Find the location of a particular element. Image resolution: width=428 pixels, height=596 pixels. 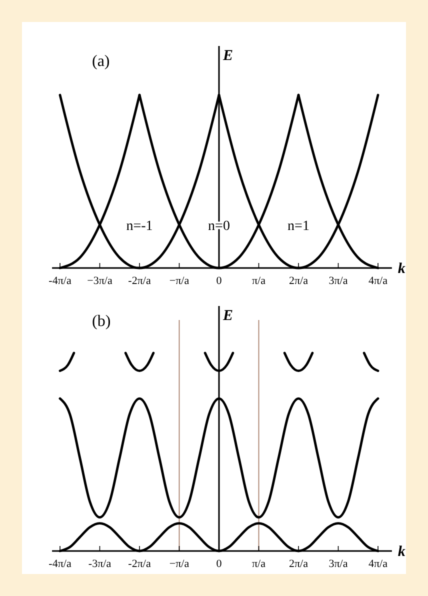

annotation: n=1 is located at coordinates (299, 226).